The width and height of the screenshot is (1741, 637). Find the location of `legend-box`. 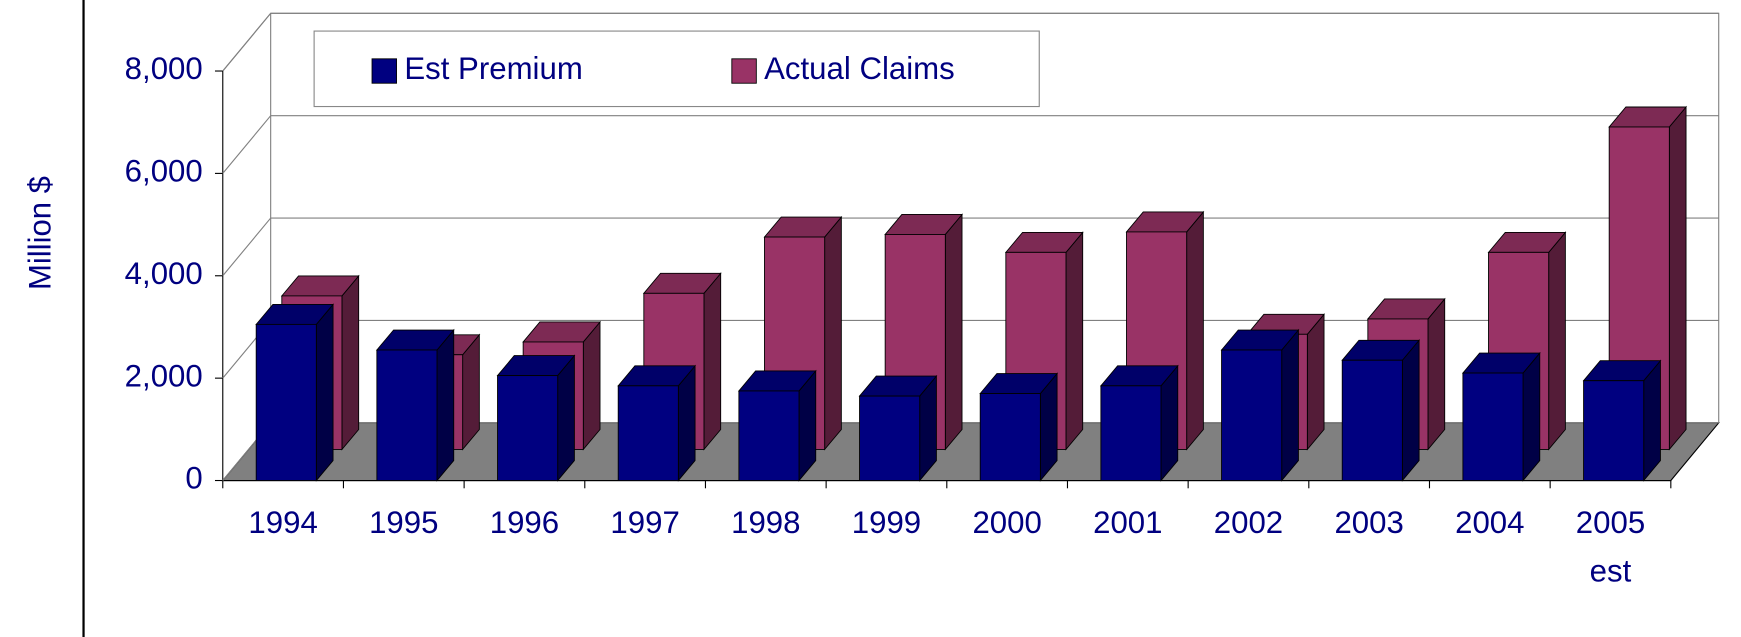

legend-box is located at coordinates (676, 69).